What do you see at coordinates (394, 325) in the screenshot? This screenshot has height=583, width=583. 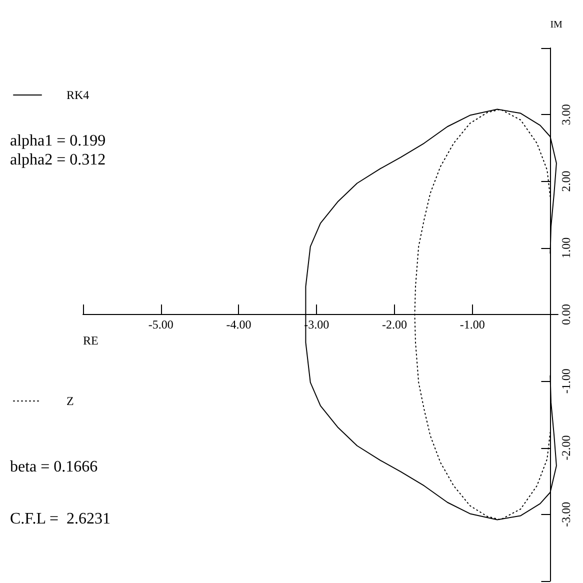 I see `x-tick-label: -2.00` at bounding box center [394, 325].